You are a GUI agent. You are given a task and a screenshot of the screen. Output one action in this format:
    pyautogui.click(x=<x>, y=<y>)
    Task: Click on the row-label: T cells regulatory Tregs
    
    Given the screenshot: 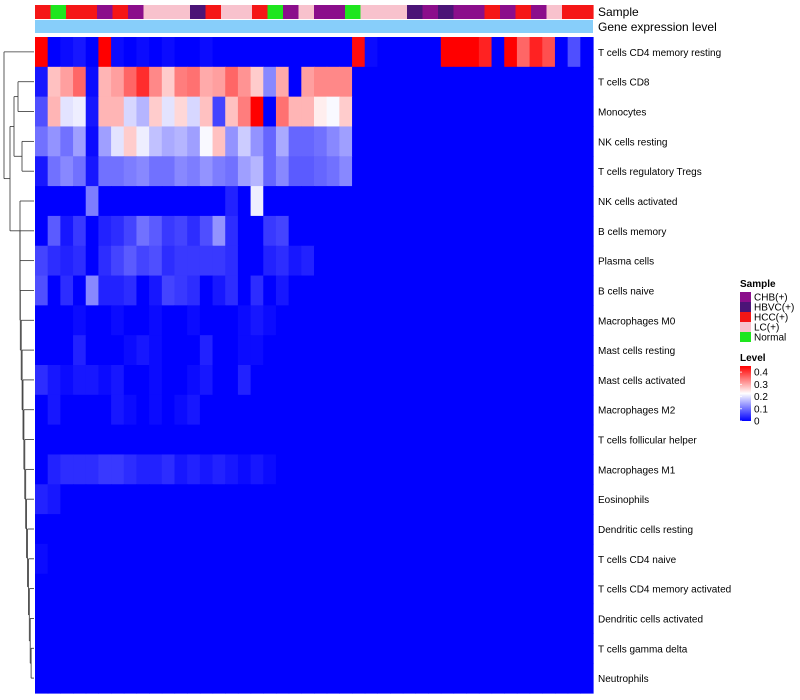 What is the action you would take?
    pyautogui.click(x=650, y=172)
    